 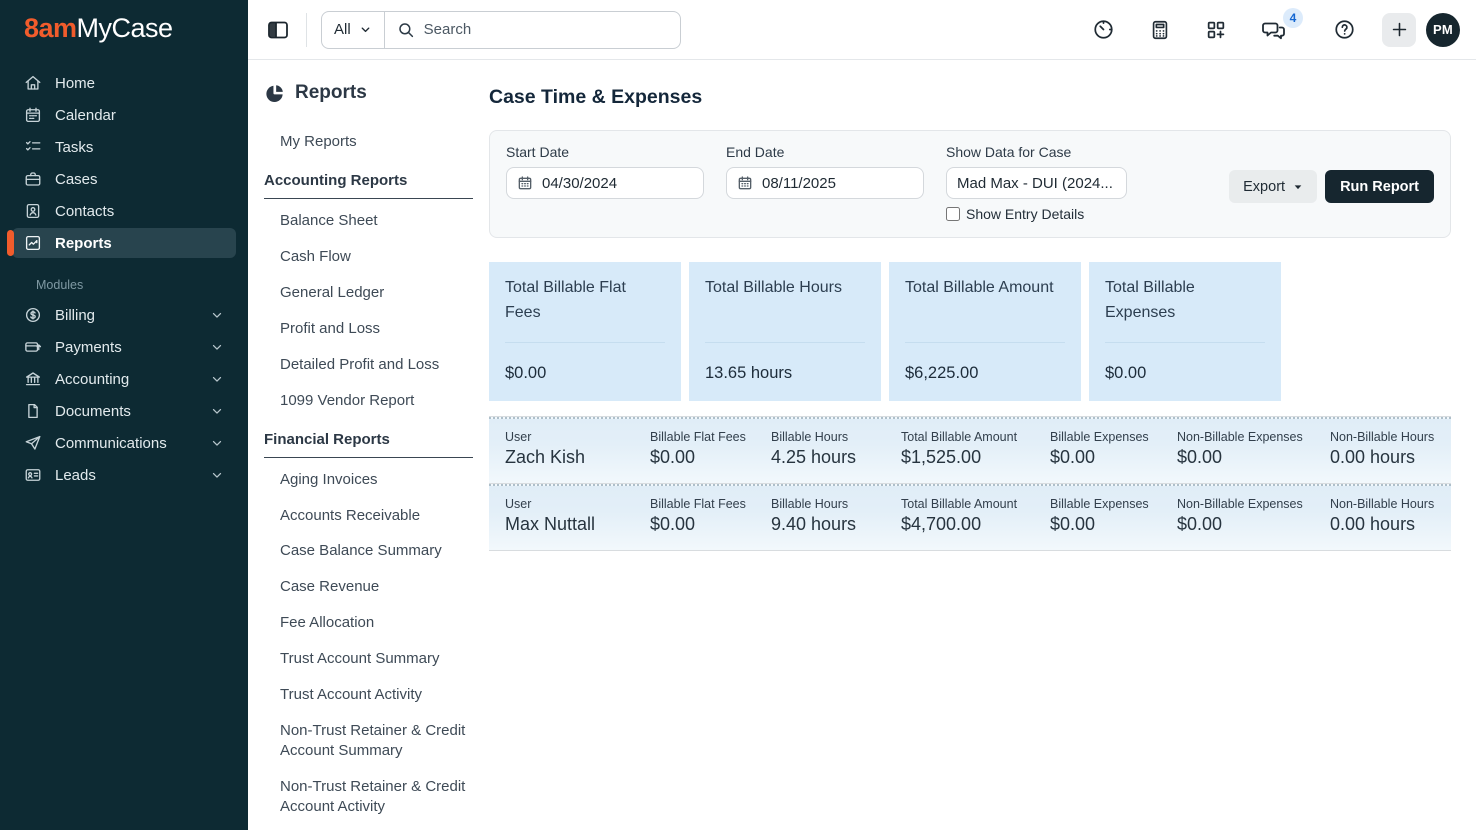 I want to click on sidebar-item-home: Home, so click(x=124, y=83).